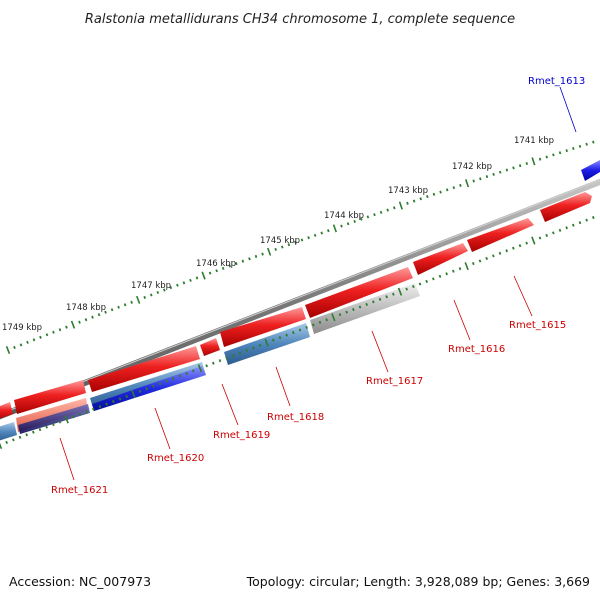 This screenshot has height=600, width=600. I want to click on gene-label-rmet-1620: Rmet_1620, so click(175, 458).